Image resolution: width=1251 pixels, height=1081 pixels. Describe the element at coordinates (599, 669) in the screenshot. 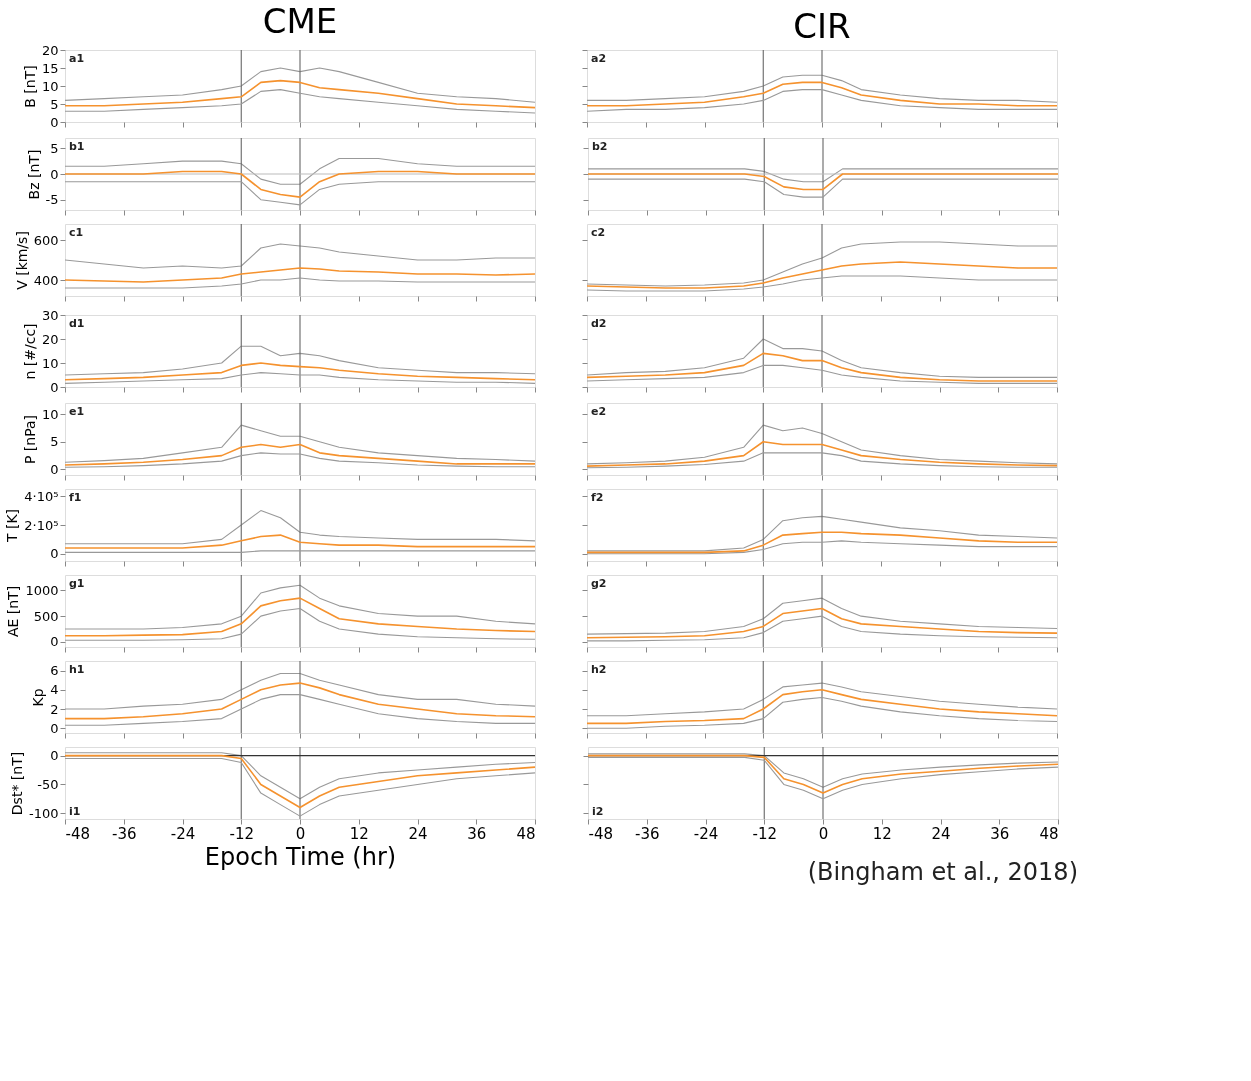

I see `annotation: h2` at that location.